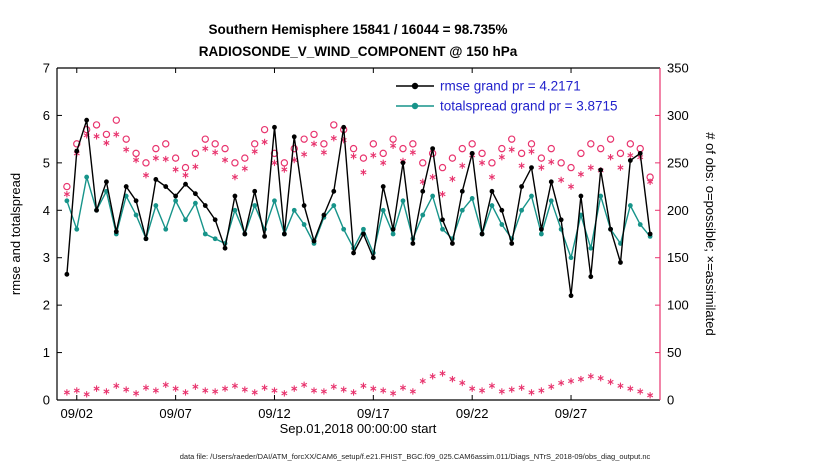 The height and width of the screenshot is (470, 830). Describe the element at coordinates (678, 210) in the screenshot. I see `right-axis-tick-label: 200` at that location.